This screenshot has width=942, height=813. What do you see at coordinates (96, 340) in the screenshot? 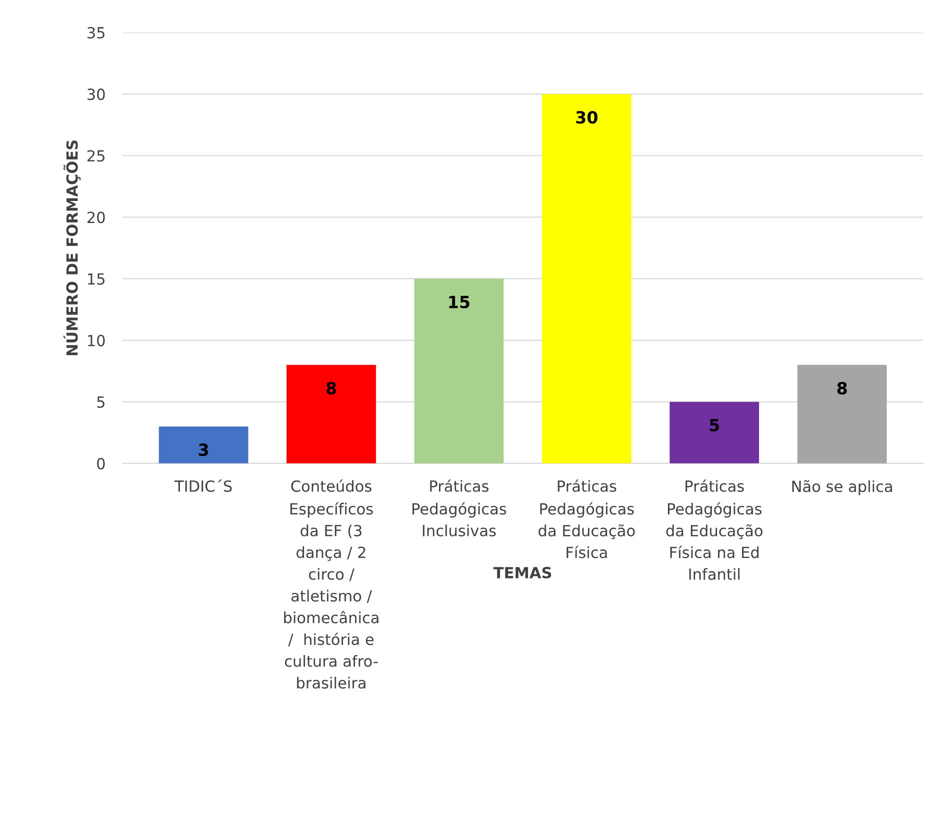
I see `y-tick-label: 10` at bounding box center [96, 340].